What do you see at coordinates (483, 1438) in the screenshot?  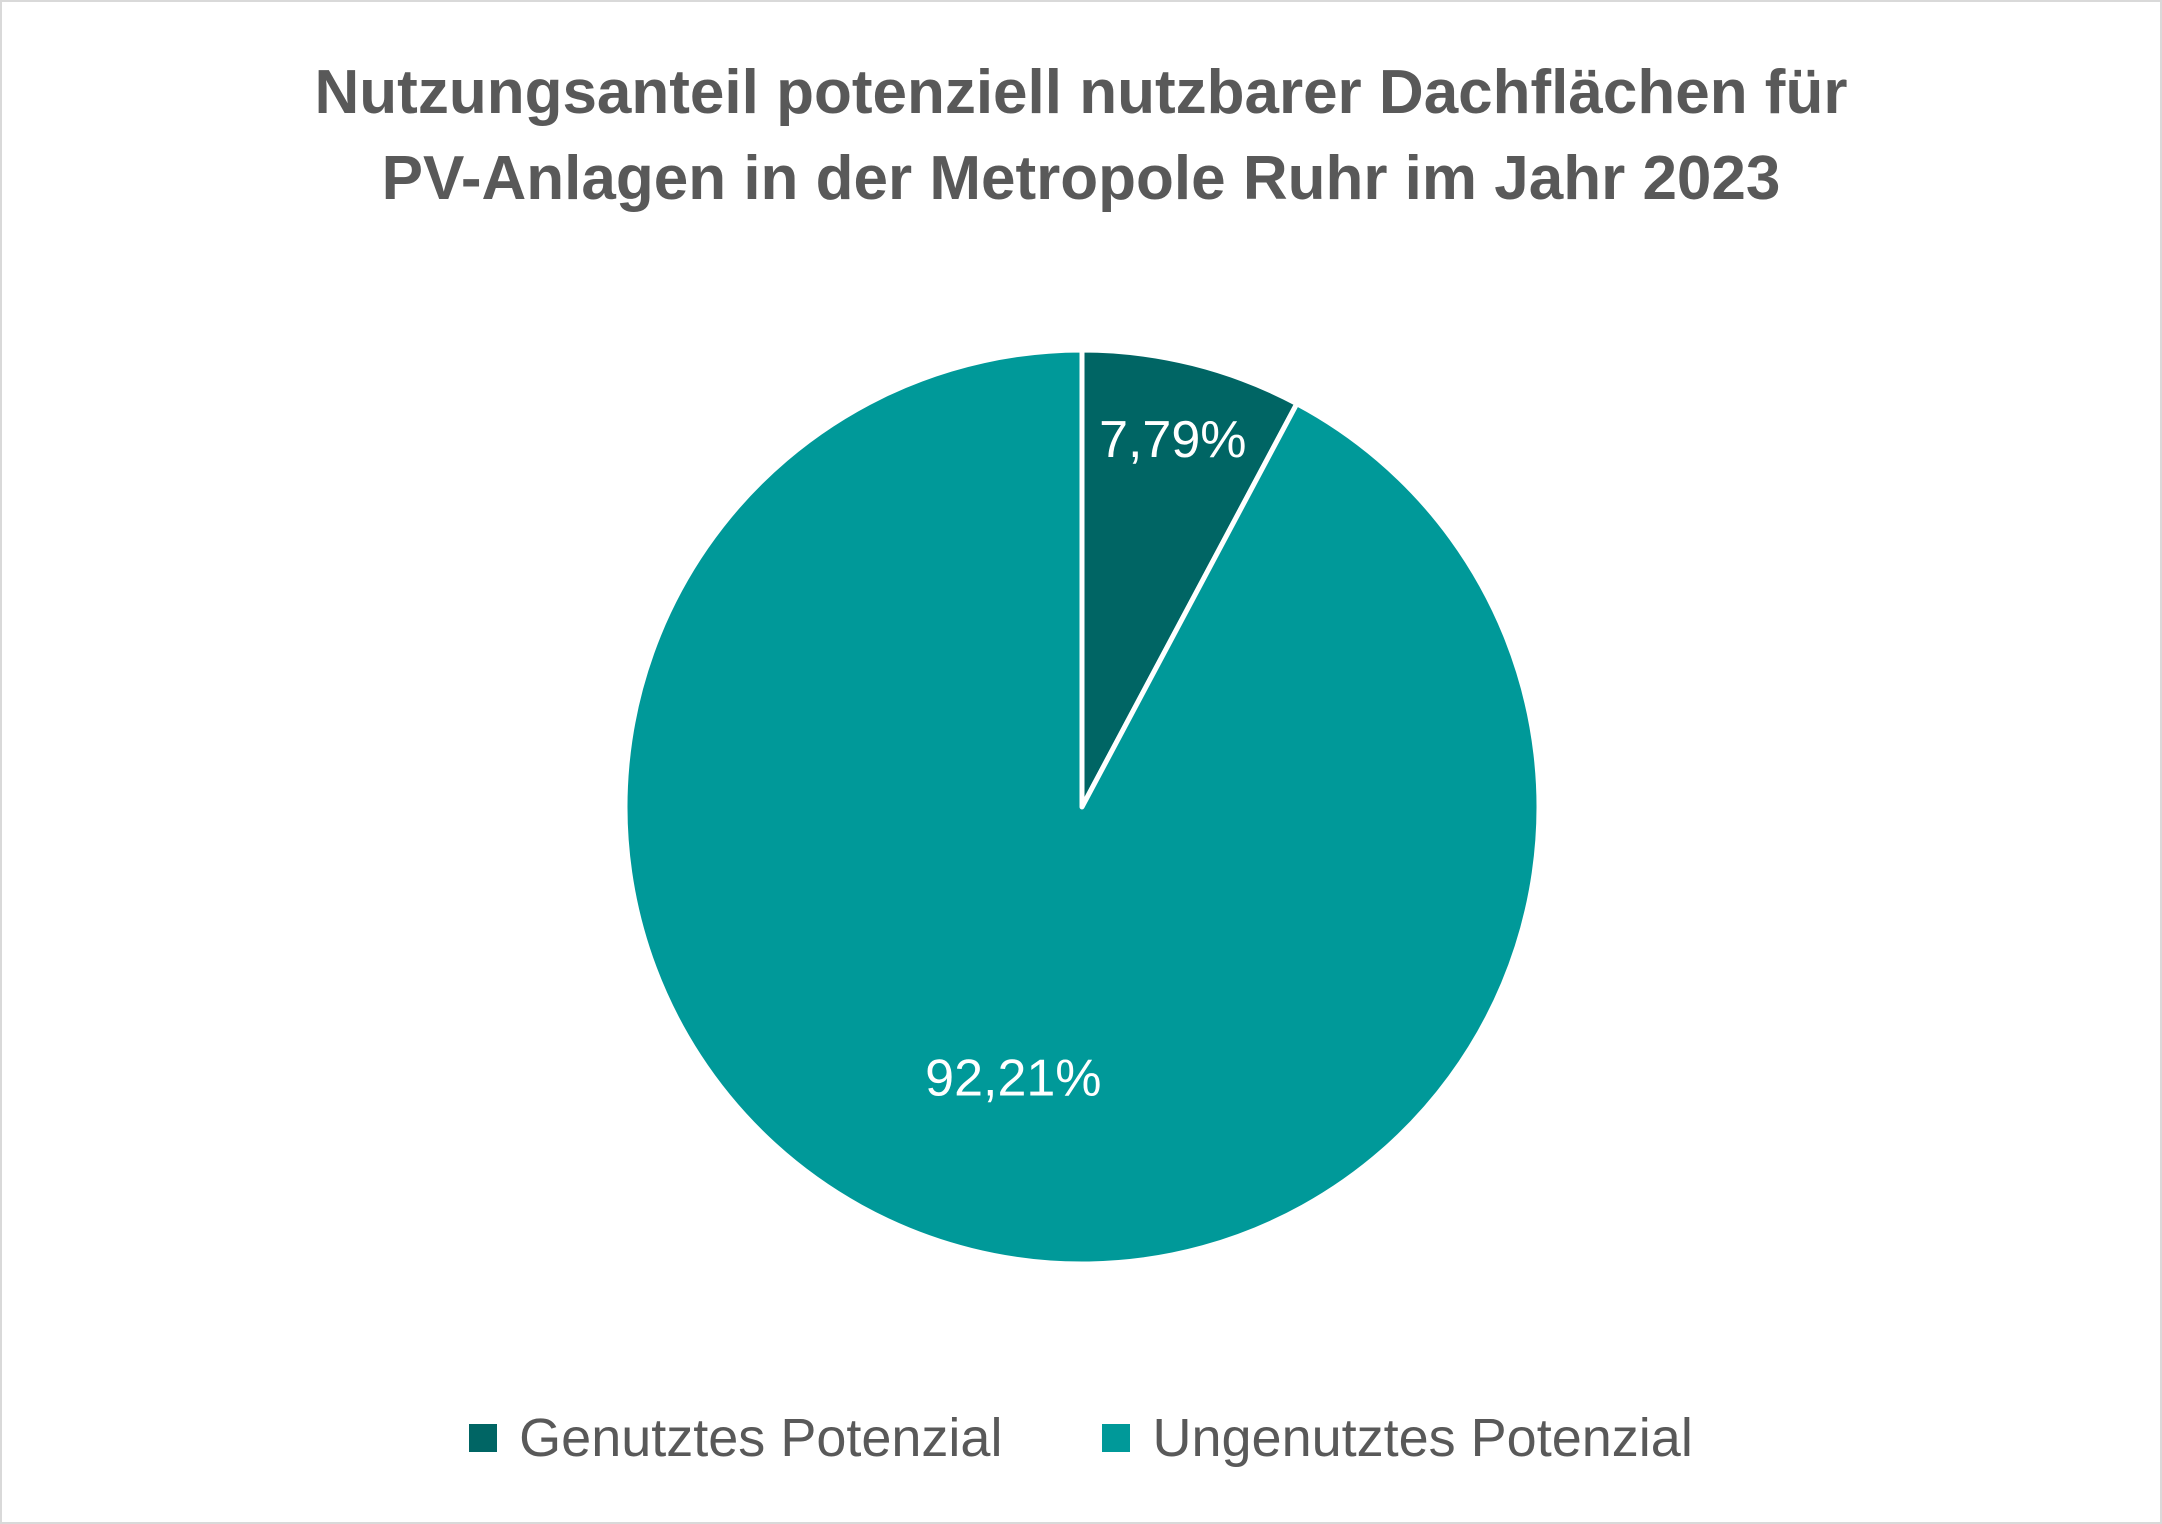 I see `legend-swatch-genutzt` at bounding box center [483, 1438].